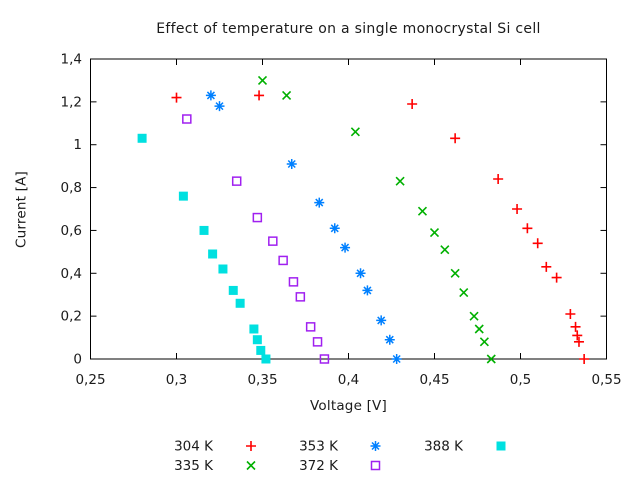 This screenshot has height=480, width=640. I want to click on y-tick-label: 0,2, so click(71, 317).